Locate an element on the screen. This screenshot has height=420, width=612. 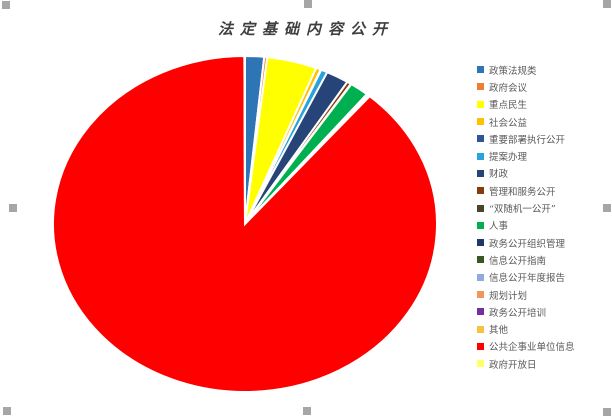
selection-handle-top-middle is located at coordinates (308, 4).